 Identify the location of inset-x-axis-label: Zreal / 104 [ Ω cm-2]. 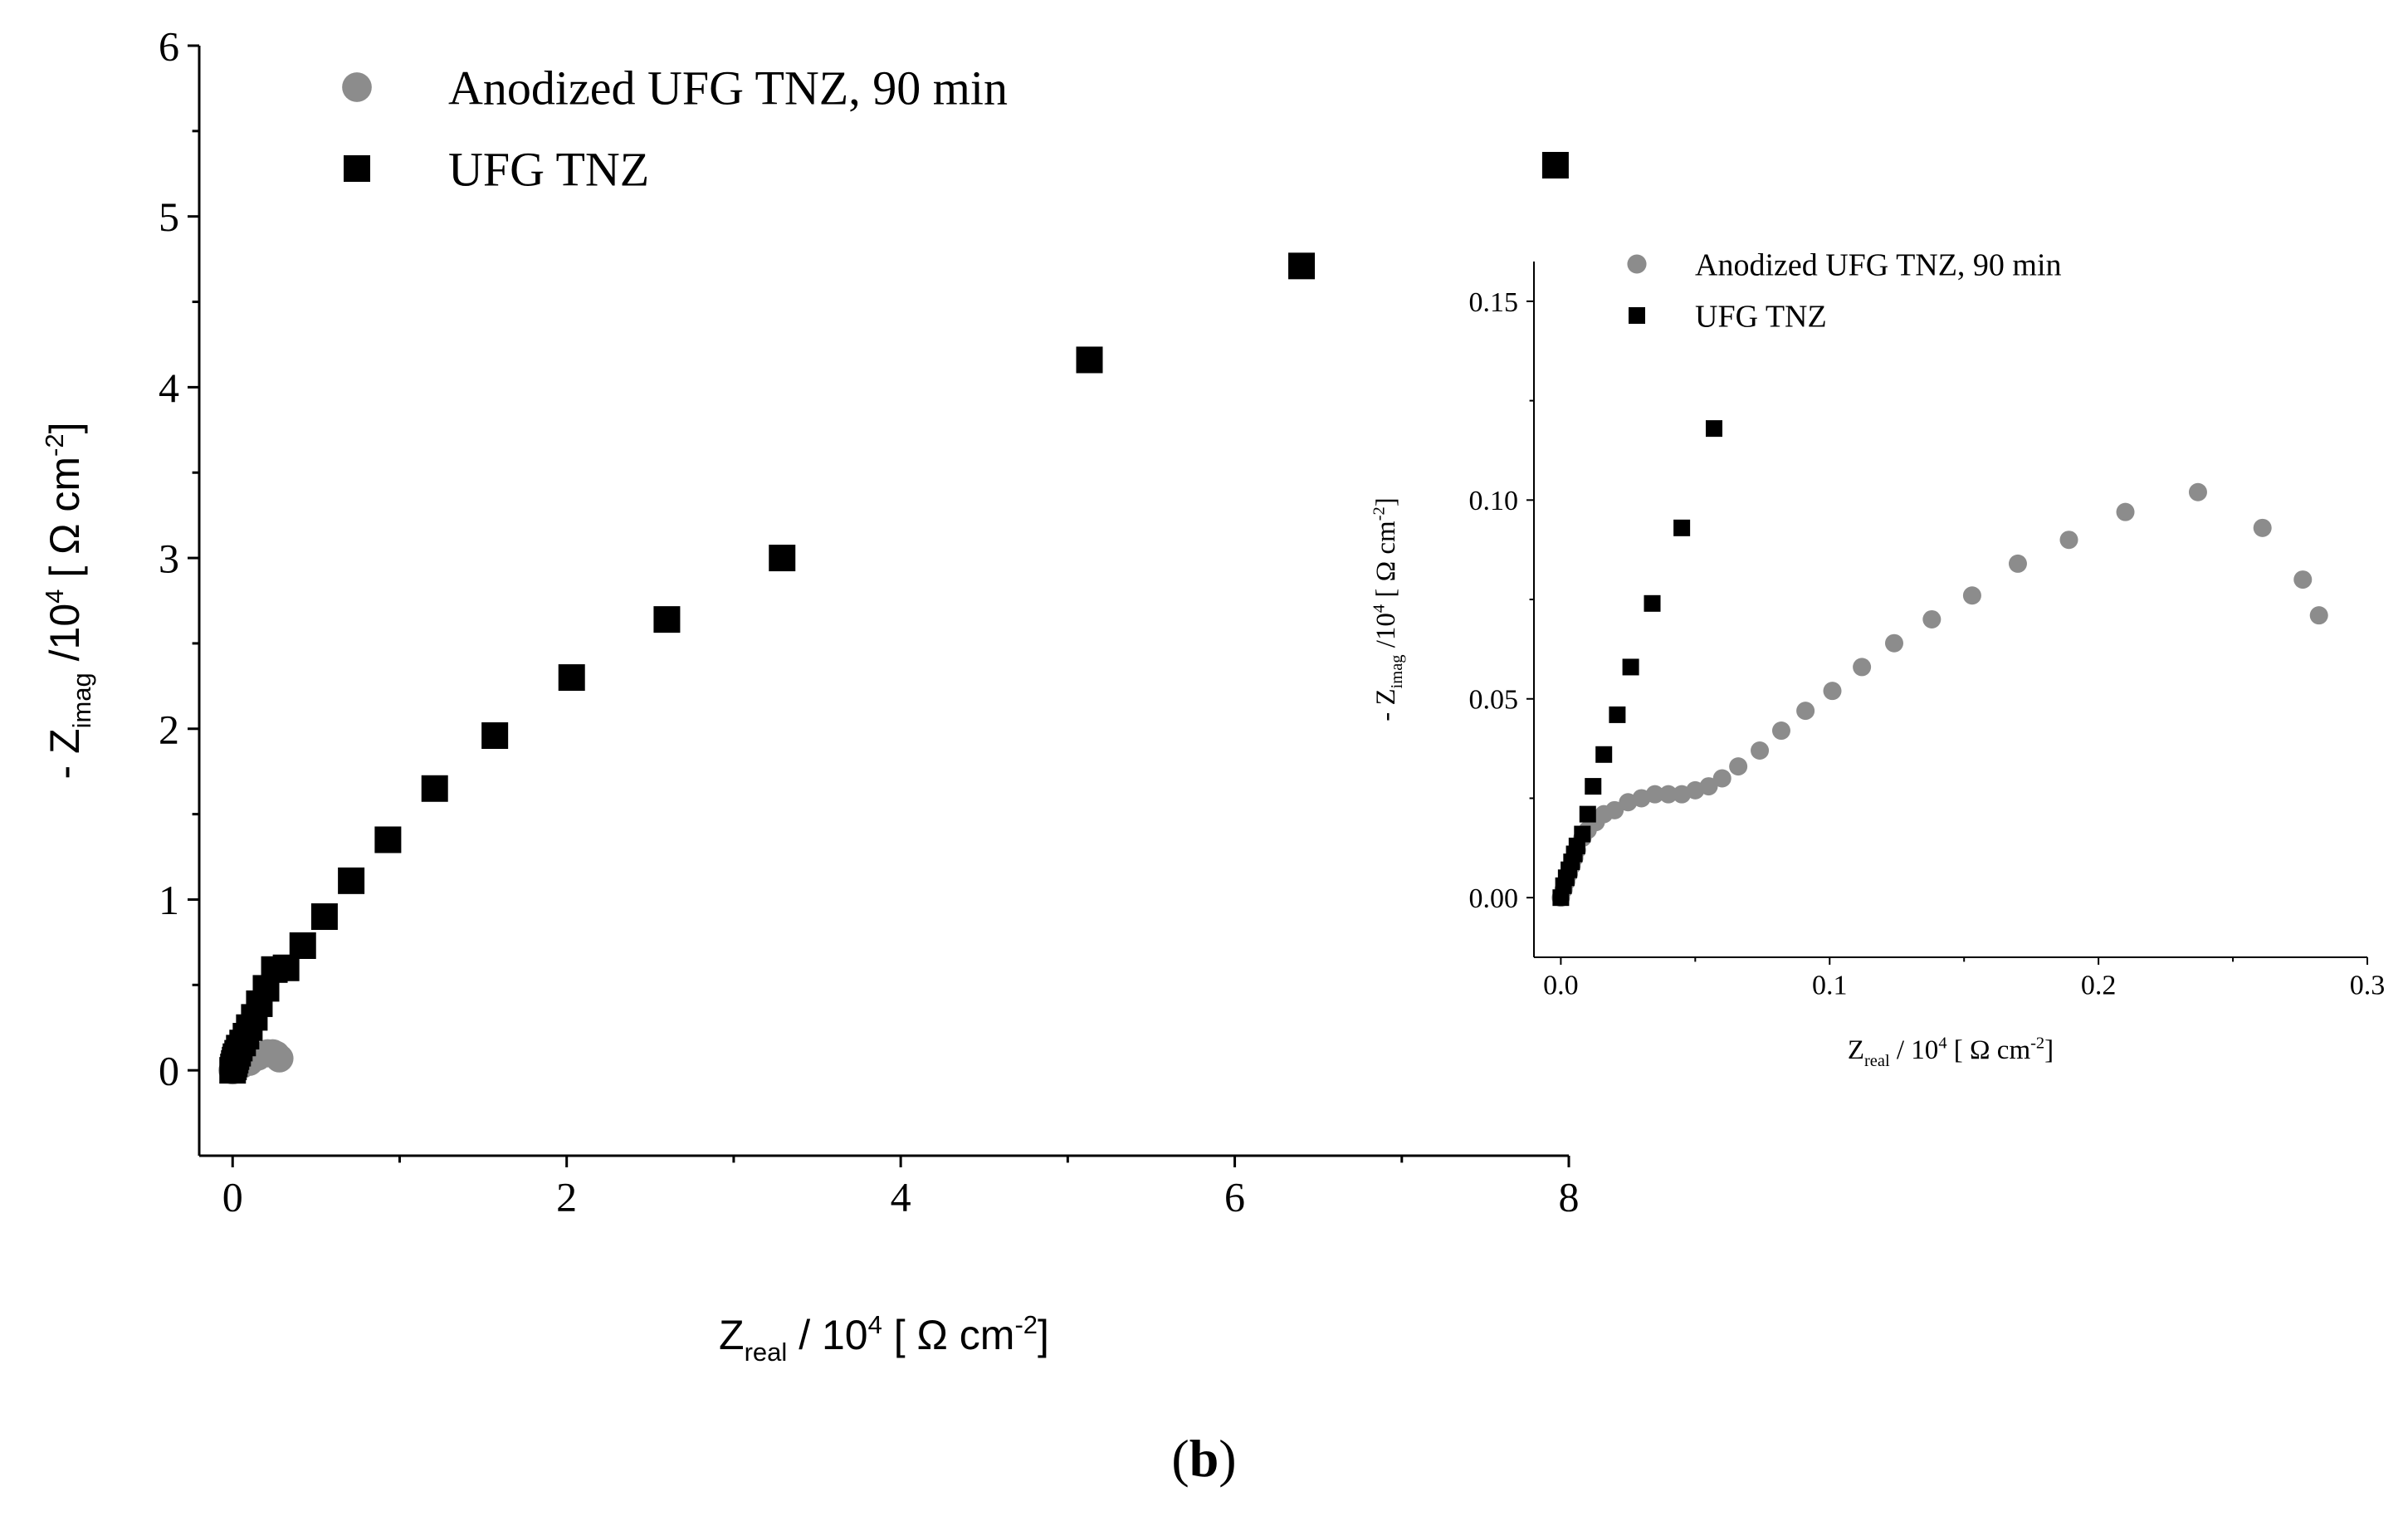
(1951, 1052).